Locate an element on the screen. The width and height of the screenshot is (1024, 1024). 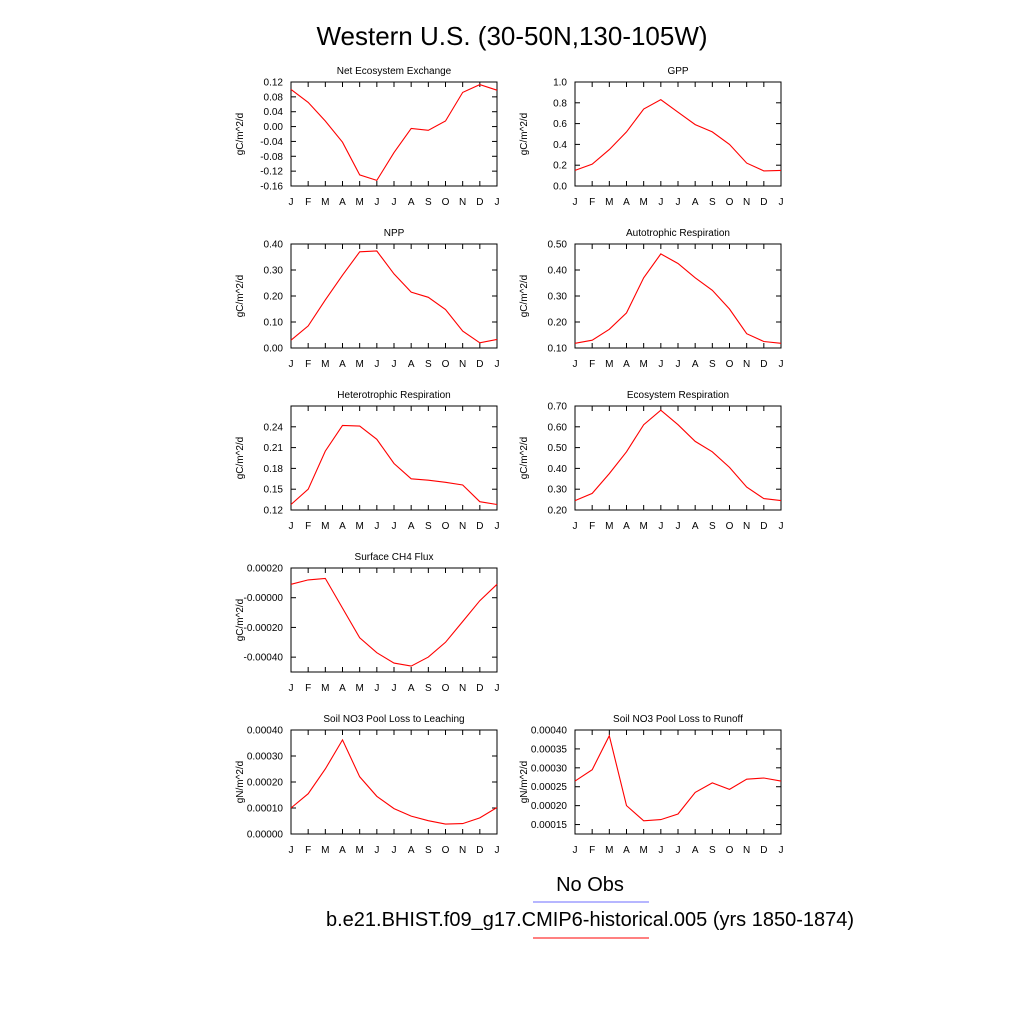
y-tick-label: 0.70 is located at coordinates (558, 407).